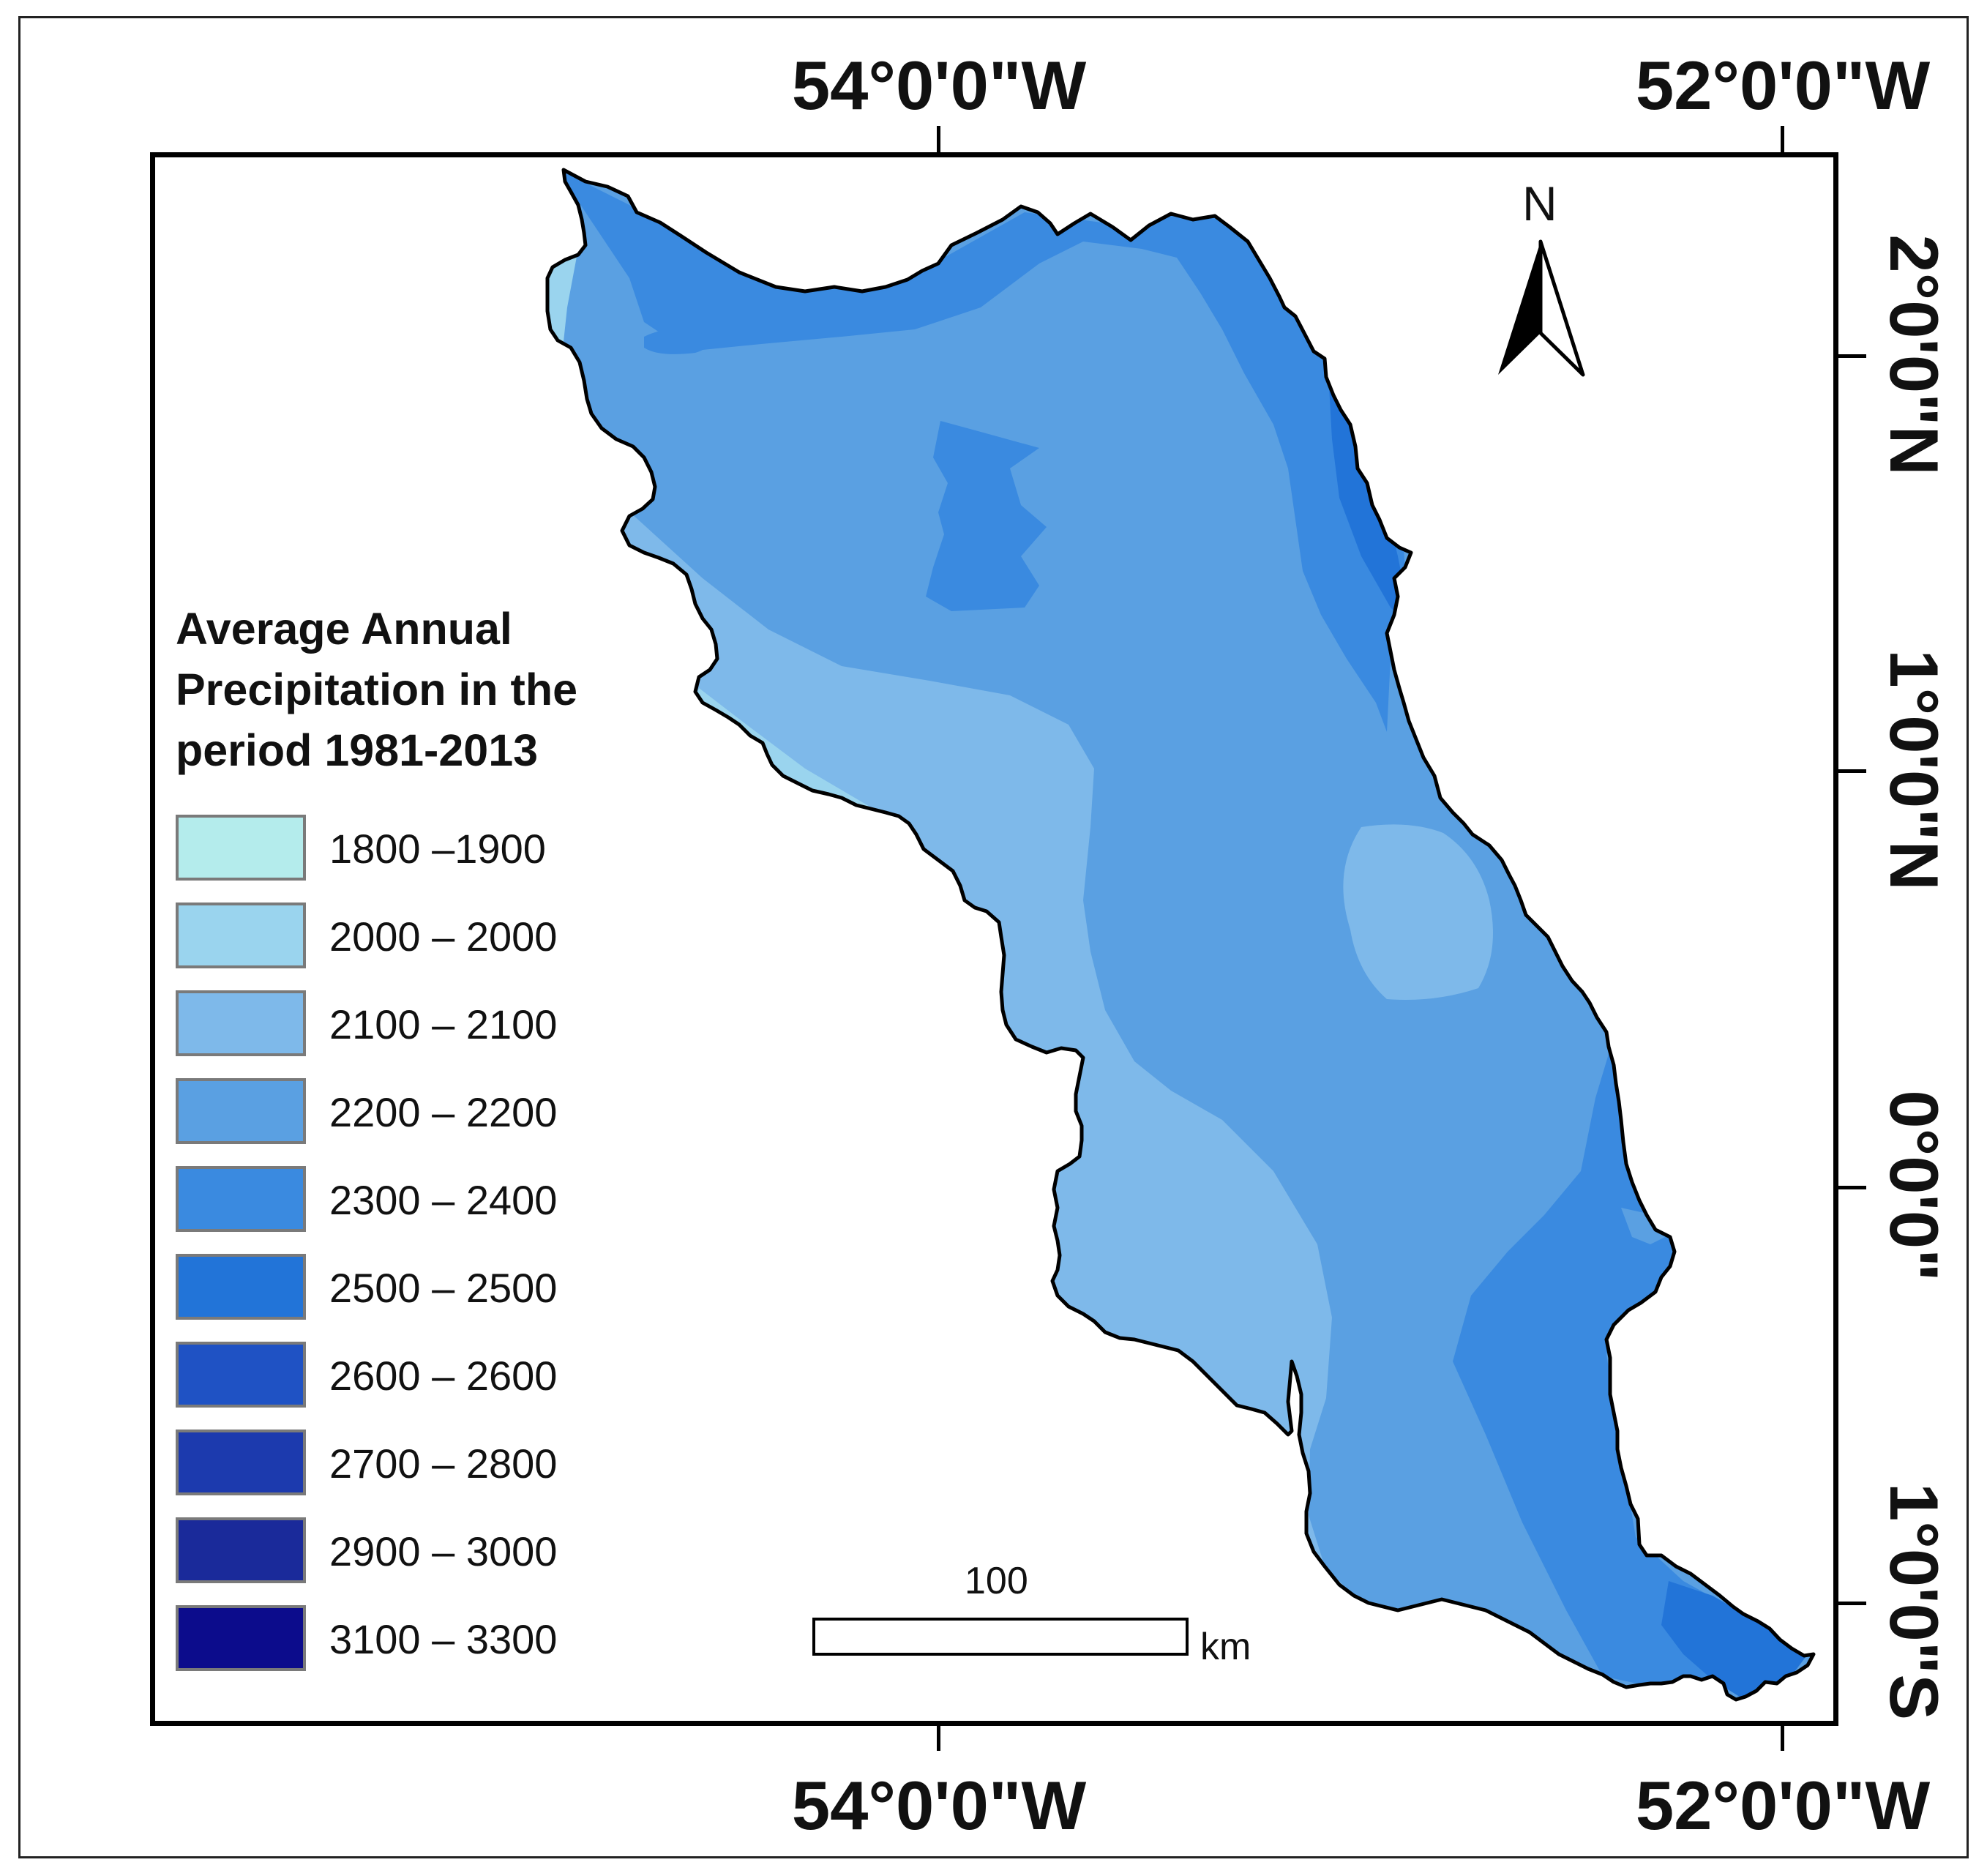  What do you see at coordinates (938, 1737) in the screenshot?
I see `tick-bottom-54w` at bounding box center [938, 1737].